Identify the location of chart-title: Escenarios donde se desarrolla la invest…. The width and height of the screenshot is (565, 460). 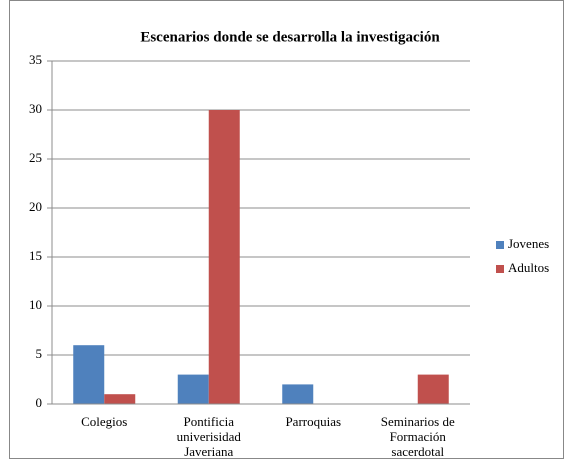
(290, 37).